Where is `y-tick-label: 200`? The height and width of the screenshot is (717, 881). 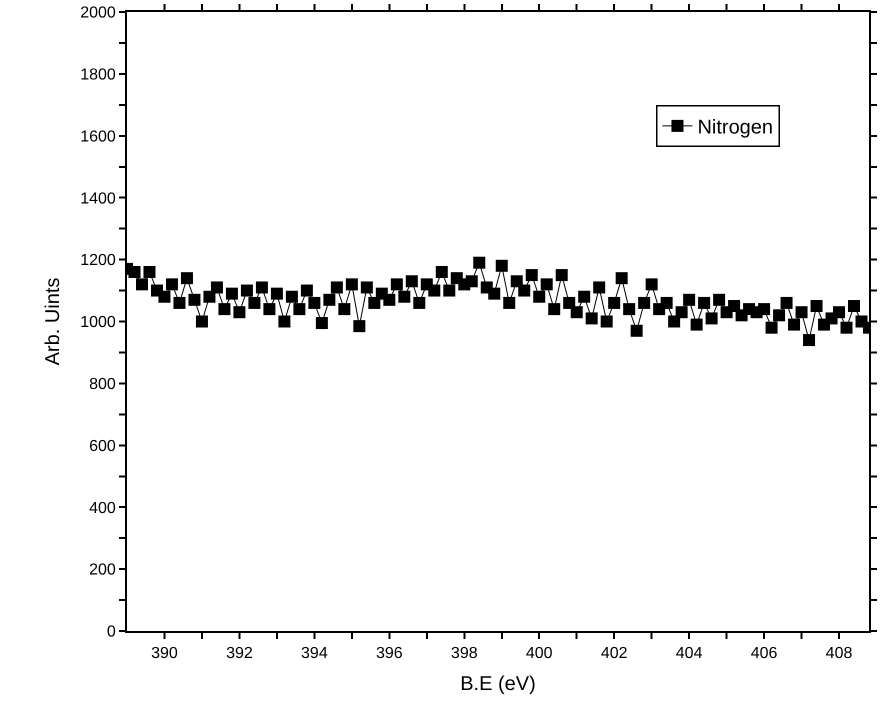
y-tick-label: 200 is located at coordinates (102, 570).